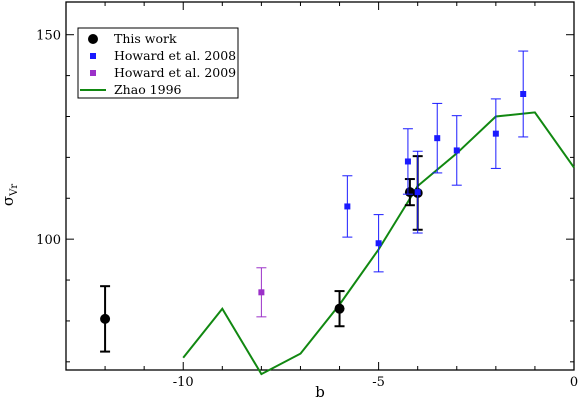 The height and width of the screenshot is (401, 578). I want to click on legend-entry-this-work: This work, so click(132, 38).